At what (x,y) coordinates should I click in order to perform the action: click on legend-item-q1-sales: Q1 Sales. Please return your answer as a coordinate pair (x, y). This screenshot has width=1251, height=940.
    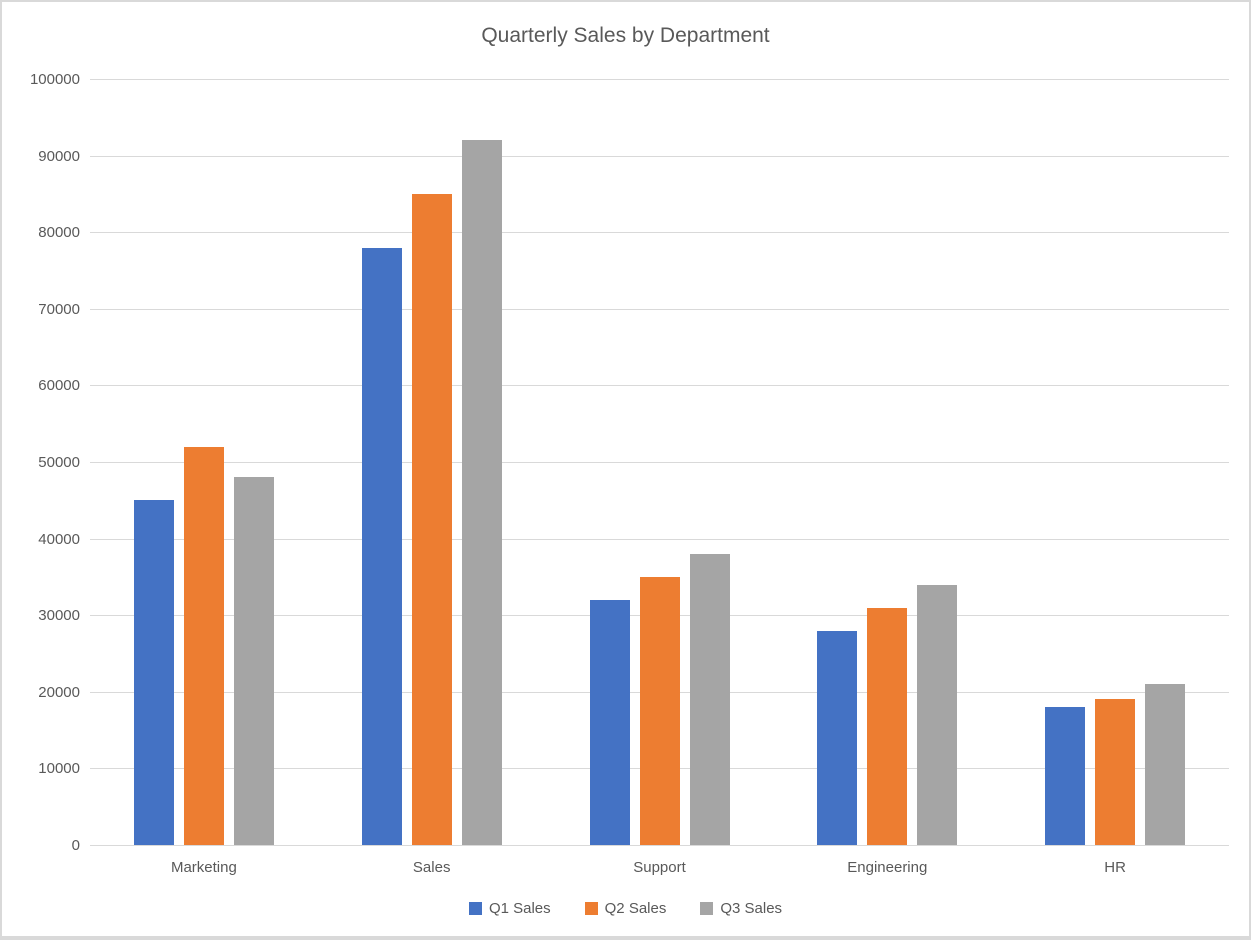
    Looking at the image, I should click on (509, 908).